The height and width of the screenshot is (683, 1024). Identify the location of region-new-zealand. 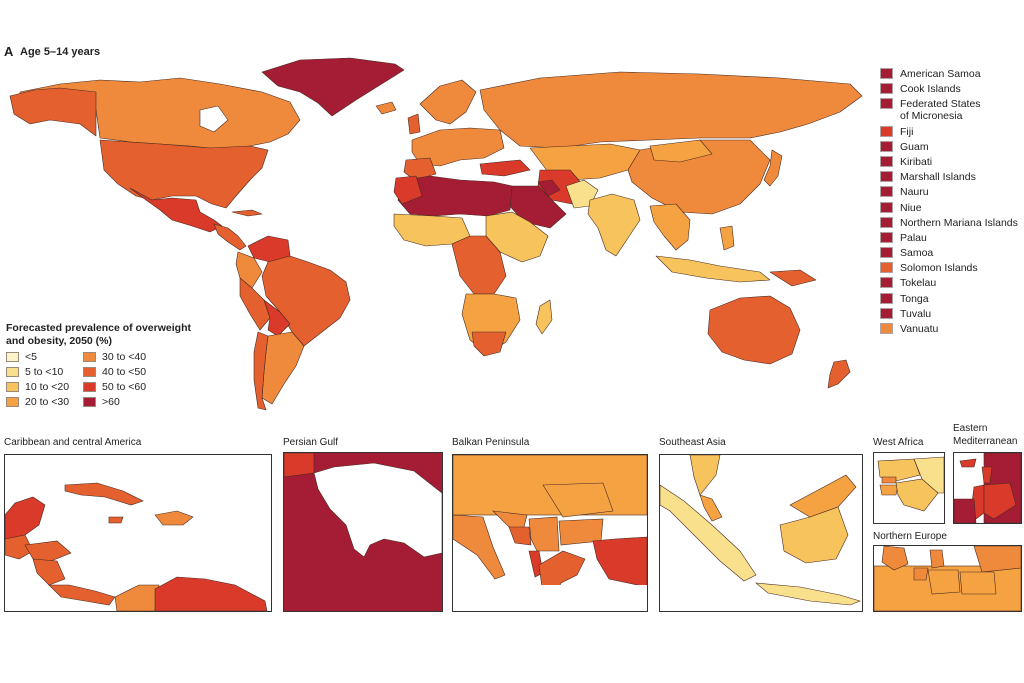
(839, 374).